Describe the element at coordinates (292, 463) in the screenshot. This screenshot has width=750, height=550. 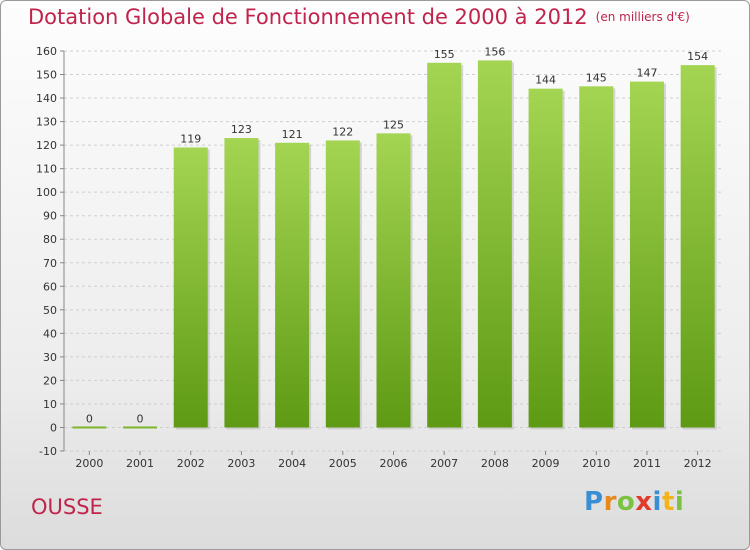
I see `x-tick-label: 2004` at that location.